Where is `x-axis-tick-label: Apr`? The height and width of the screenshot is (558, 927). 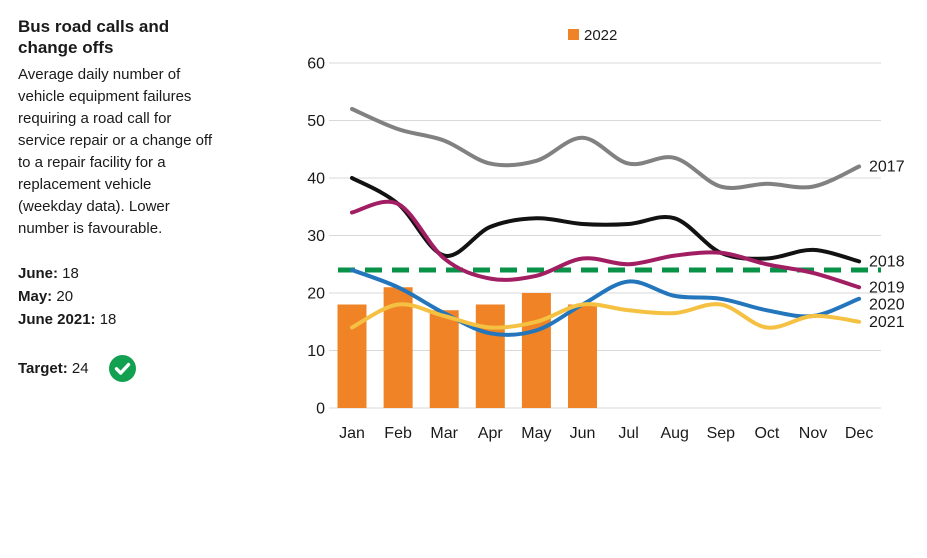 x-axis-tick-label: Apr is located at coordinates (491, 433).